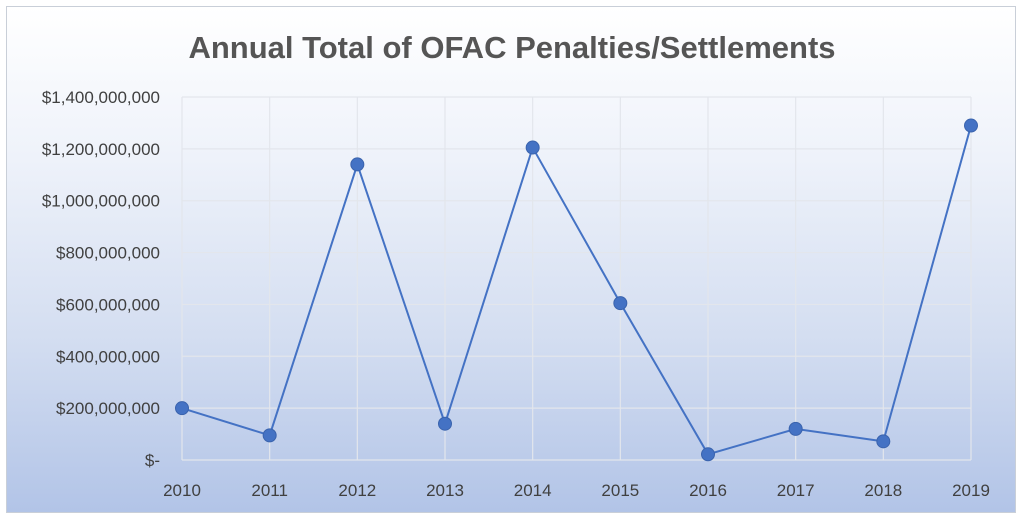 The image size is (1024, 521). I want to click on x-tick-label: 2014, so click(533, 490).